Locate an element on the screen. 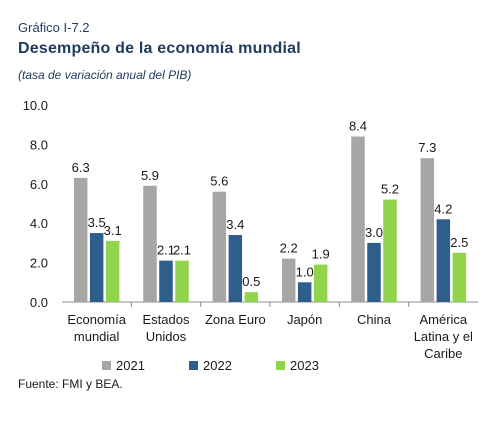  y-tick-label: 4.0 is located at coordinates (39, 223).